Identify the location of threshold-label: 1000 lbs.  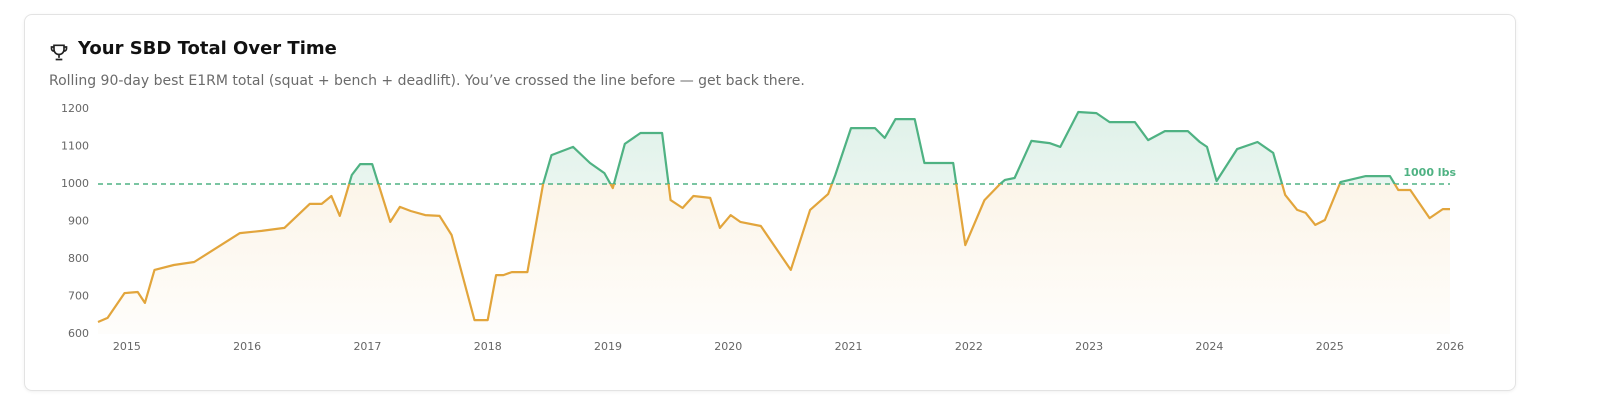
(1429, 172).